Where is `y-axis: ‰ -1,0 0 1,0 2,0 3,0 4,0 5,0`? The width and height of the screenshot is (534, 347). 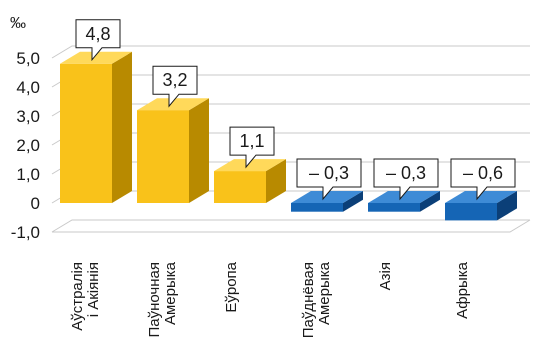 y-axis: ‰ -1,0 0 1,0 2,0 3,0 4,0 5,0 is located at coordinates (25, 128).